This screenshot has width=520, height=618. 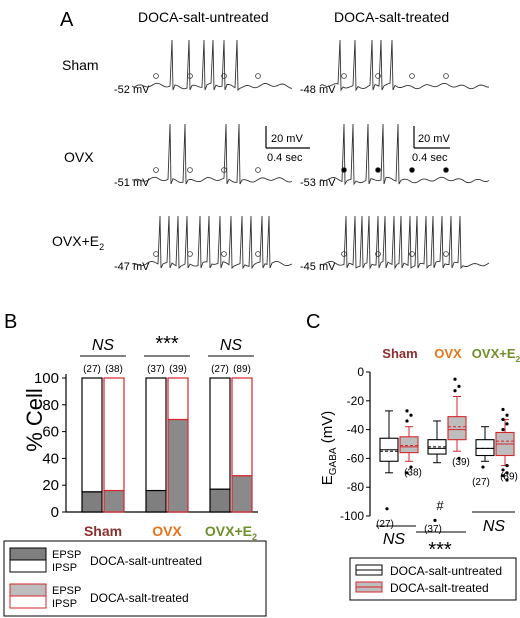 What do you see at coordinates (28, 554) in the screenshot?
I see `legend-untreated-epsp-swatch` at bounding box center [28, 554].